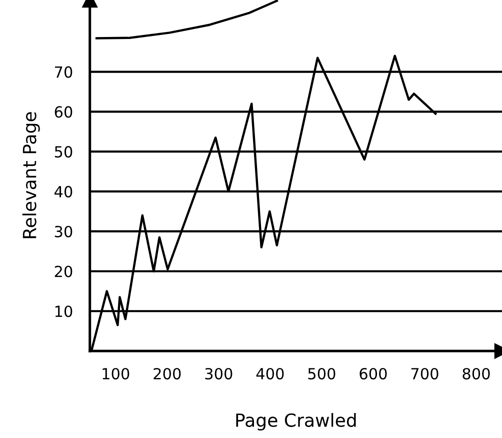 This screenshot has width=502, height=438. Describe the element at coordinates (63, 232) in the screenshot. I see `y-tick-label: 30` at that location.